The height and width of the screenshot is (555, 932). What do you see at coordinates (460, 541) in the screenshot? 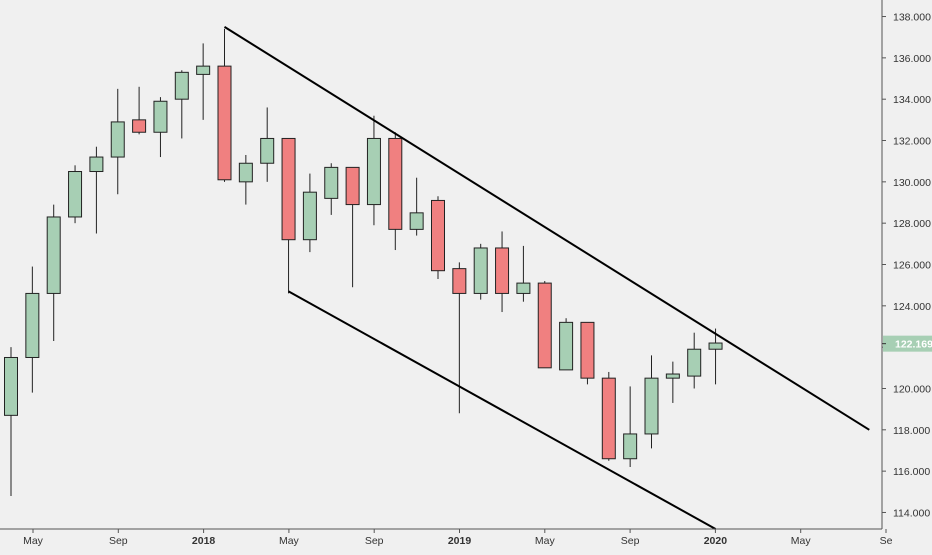
I see `time-tick-label: 2019` at bounding box center [460, 541].